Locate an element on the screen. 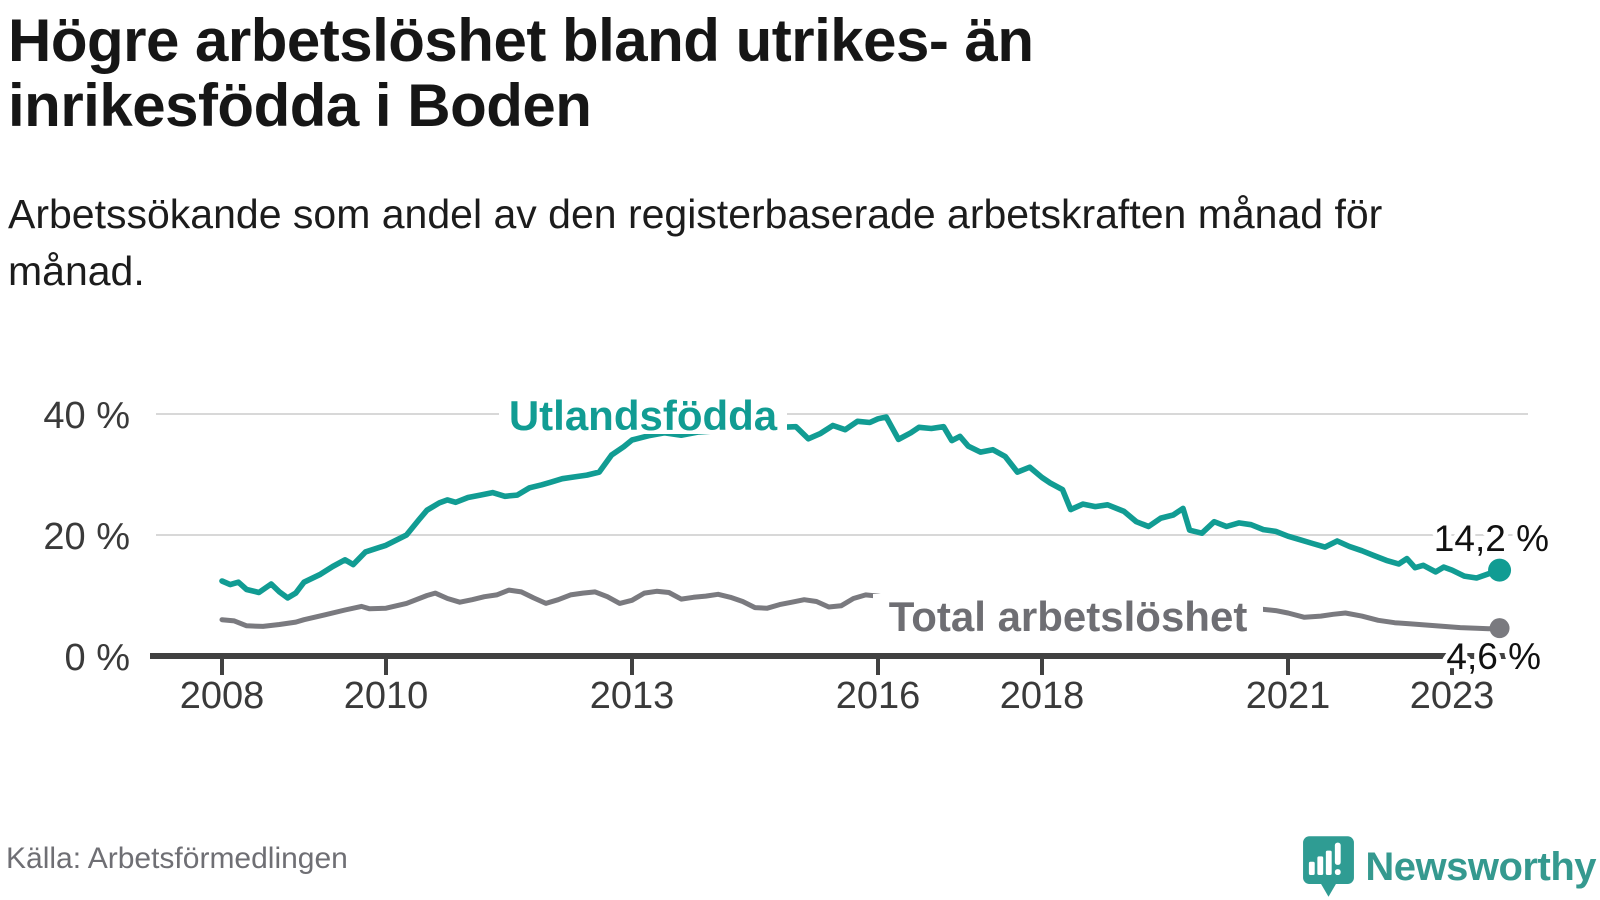  x-tick-label-2018: 2018 is located at coordinates (1042, 696).